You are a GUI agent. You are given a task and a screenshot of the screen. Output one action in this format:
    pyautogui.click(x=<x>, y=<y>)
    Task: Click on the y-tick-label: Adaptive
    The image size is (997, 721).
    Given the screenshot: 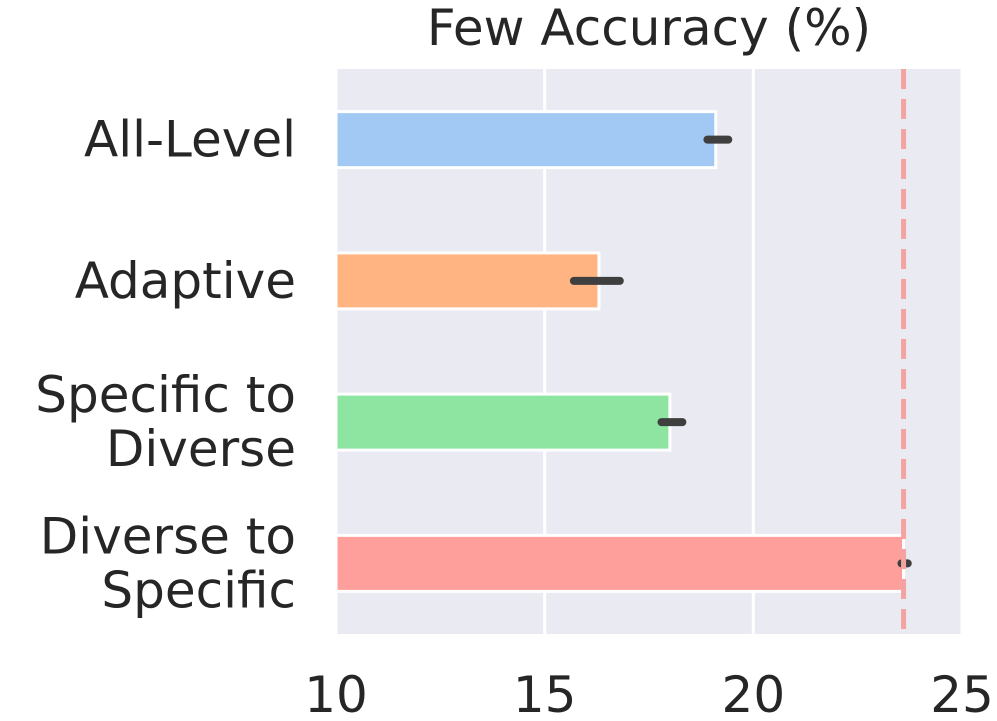 What is the action you would take?
    pyautogui.click(x=185, y=281)
    